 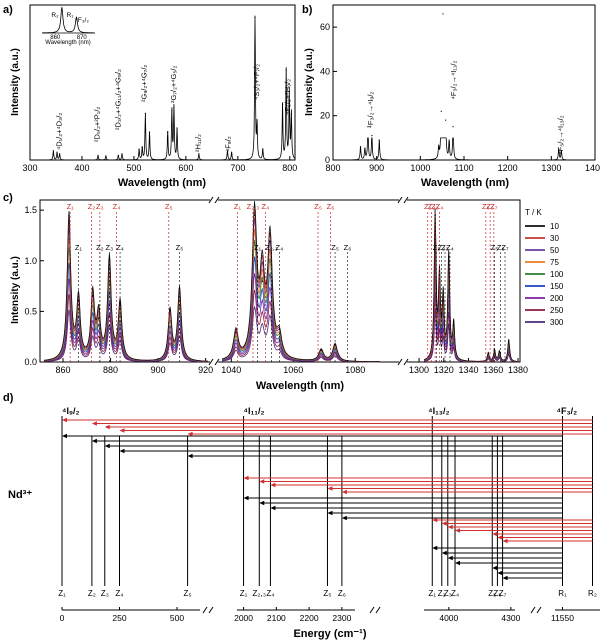 I want to click on black-level-label: Z₅, so click(x=335, y=247).